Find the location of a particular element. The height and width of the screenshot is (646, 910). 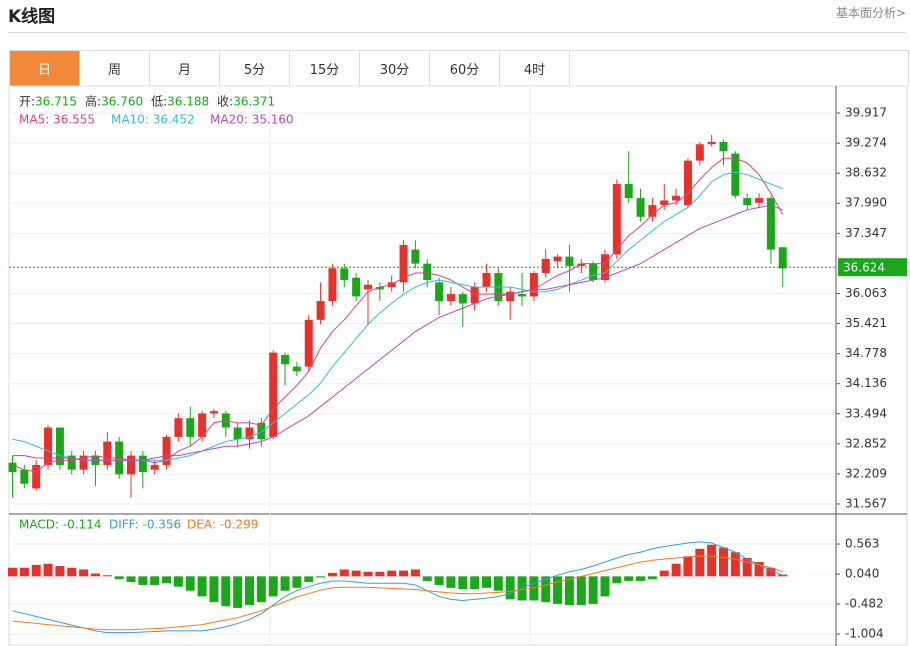

info-value: 36.371 is located at coordinates (254, 102).